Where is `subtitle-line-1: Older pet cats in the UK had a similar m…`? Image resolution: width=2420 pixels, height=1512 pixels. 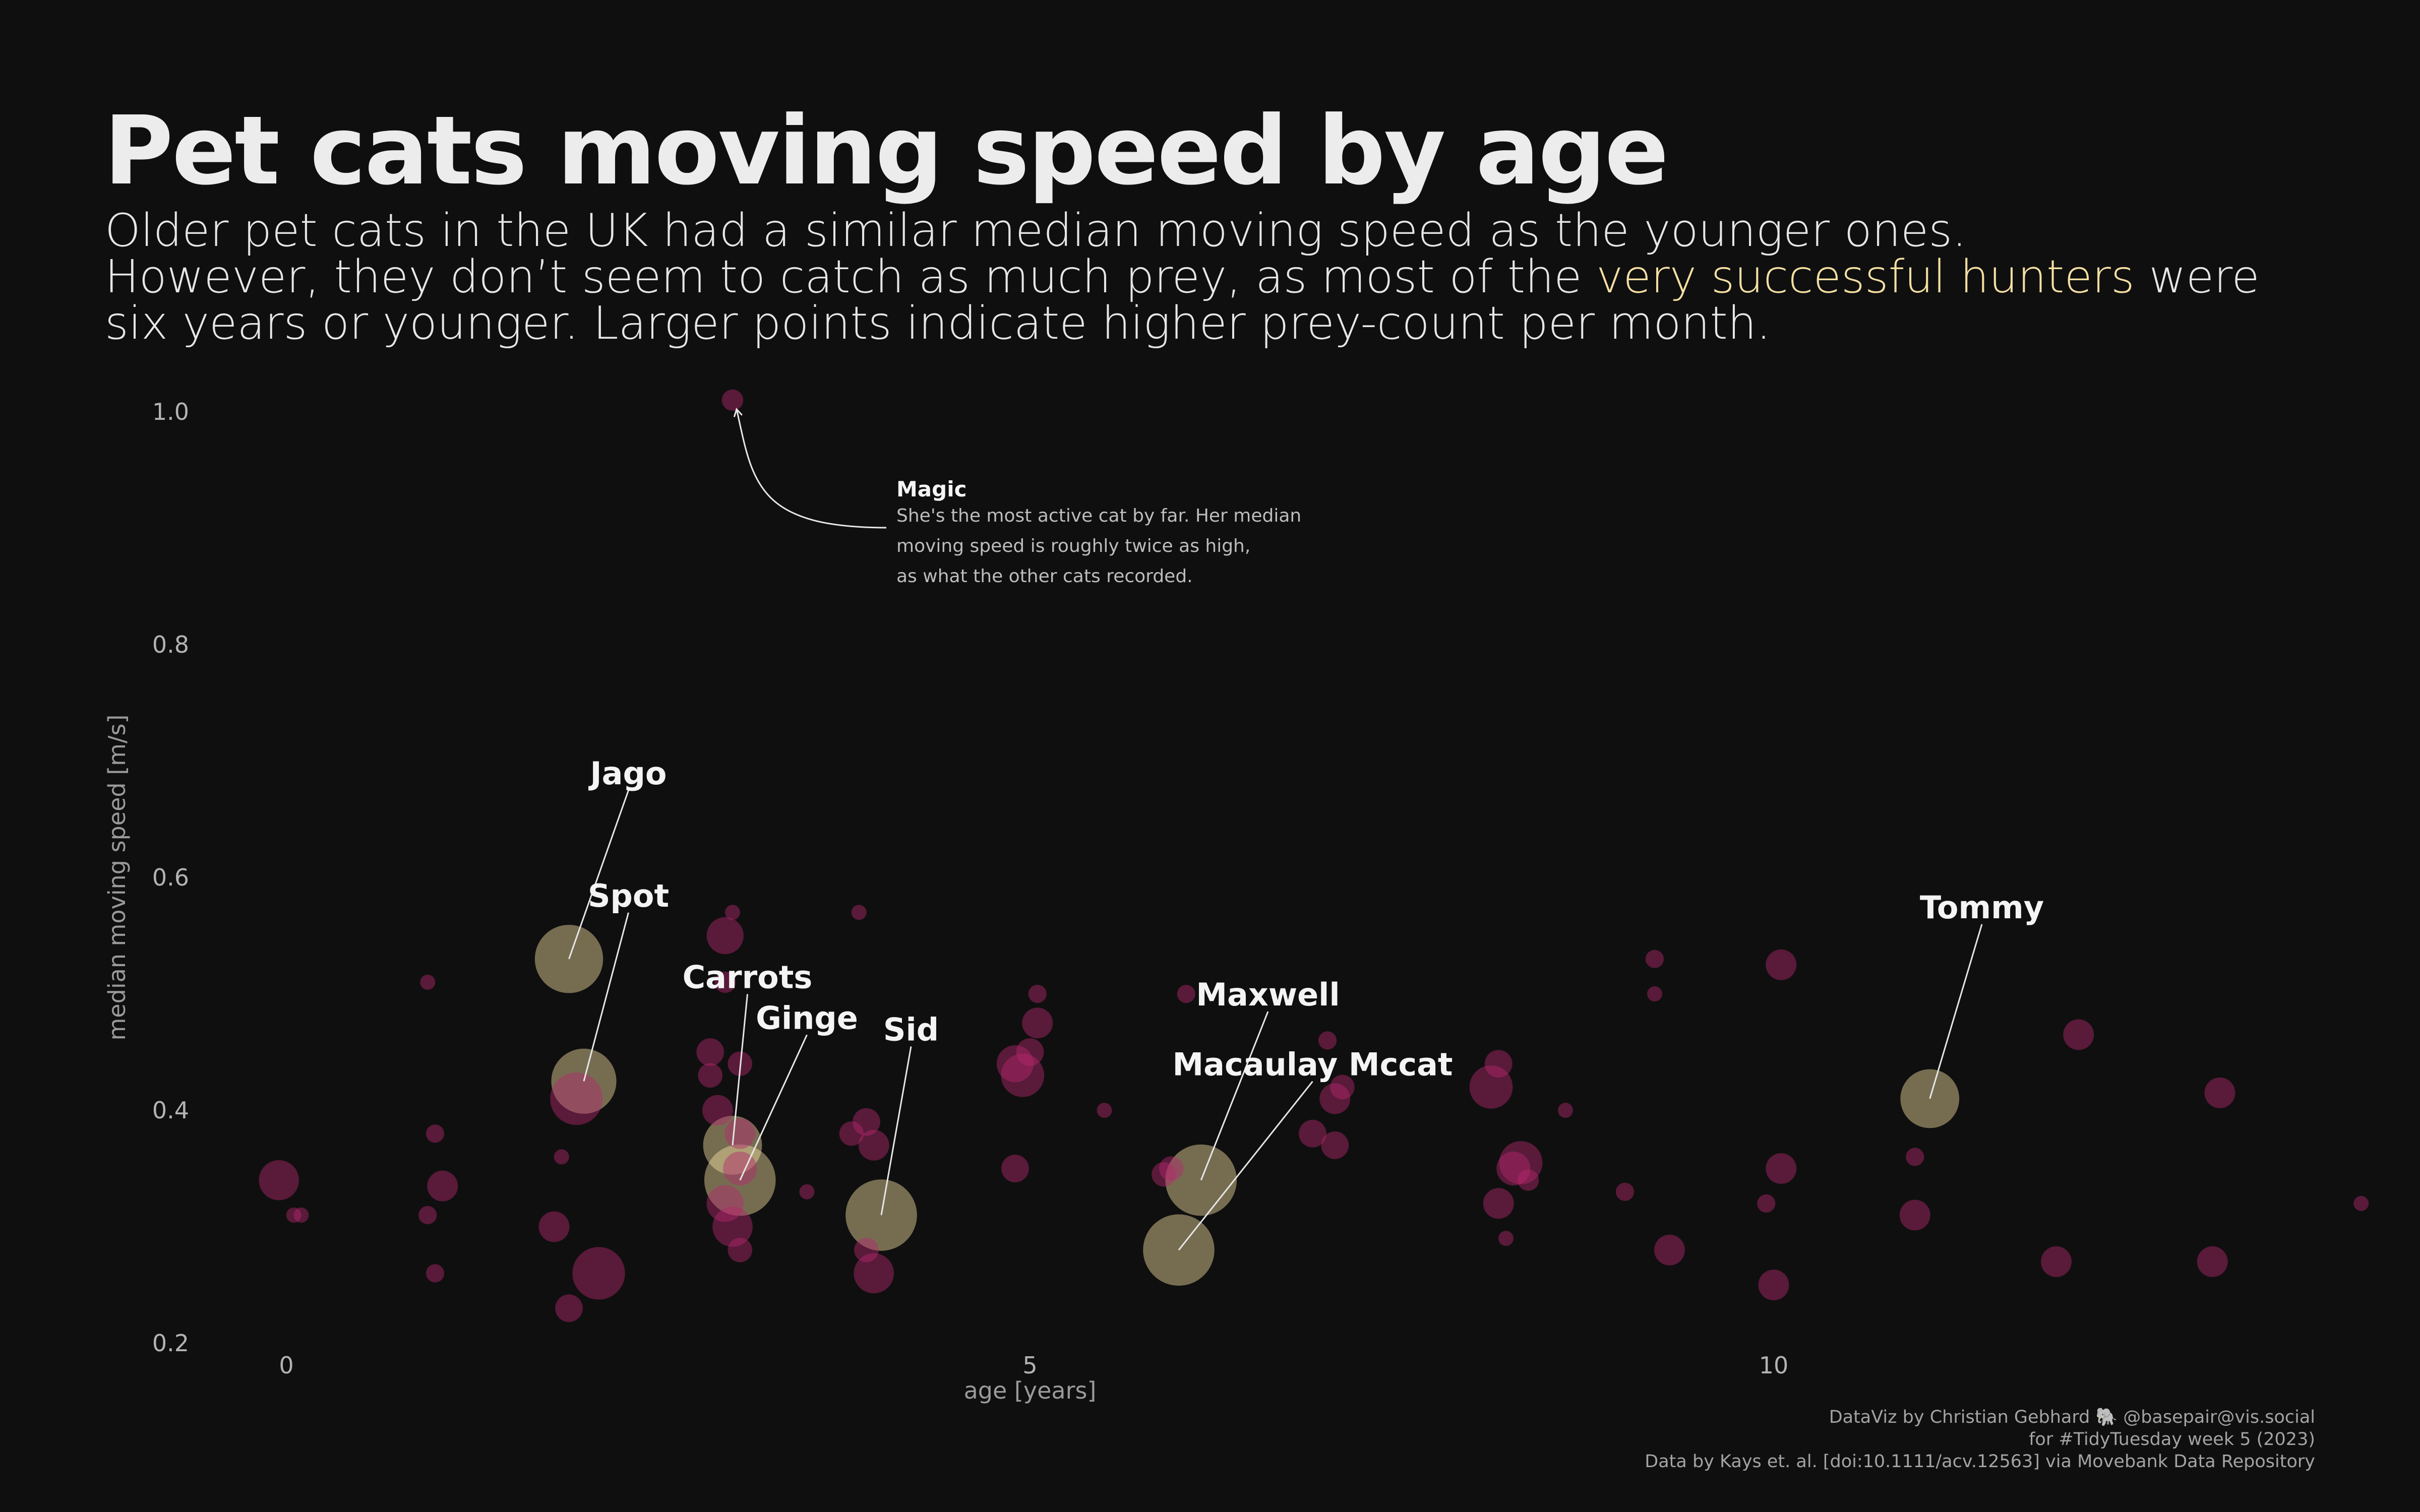
subtitle-line-1: Older pet cats in the UK had a similar m… is located at coordinates (1036, 231).